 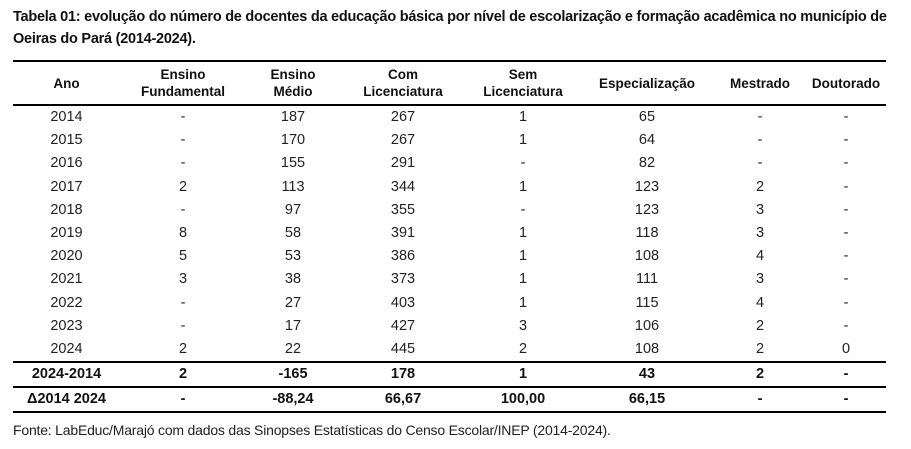 What do you see at coordinates (647, 400) in the screenshot?
I see `cell-especializacao: 66,15` at bounding box center [647, 400].